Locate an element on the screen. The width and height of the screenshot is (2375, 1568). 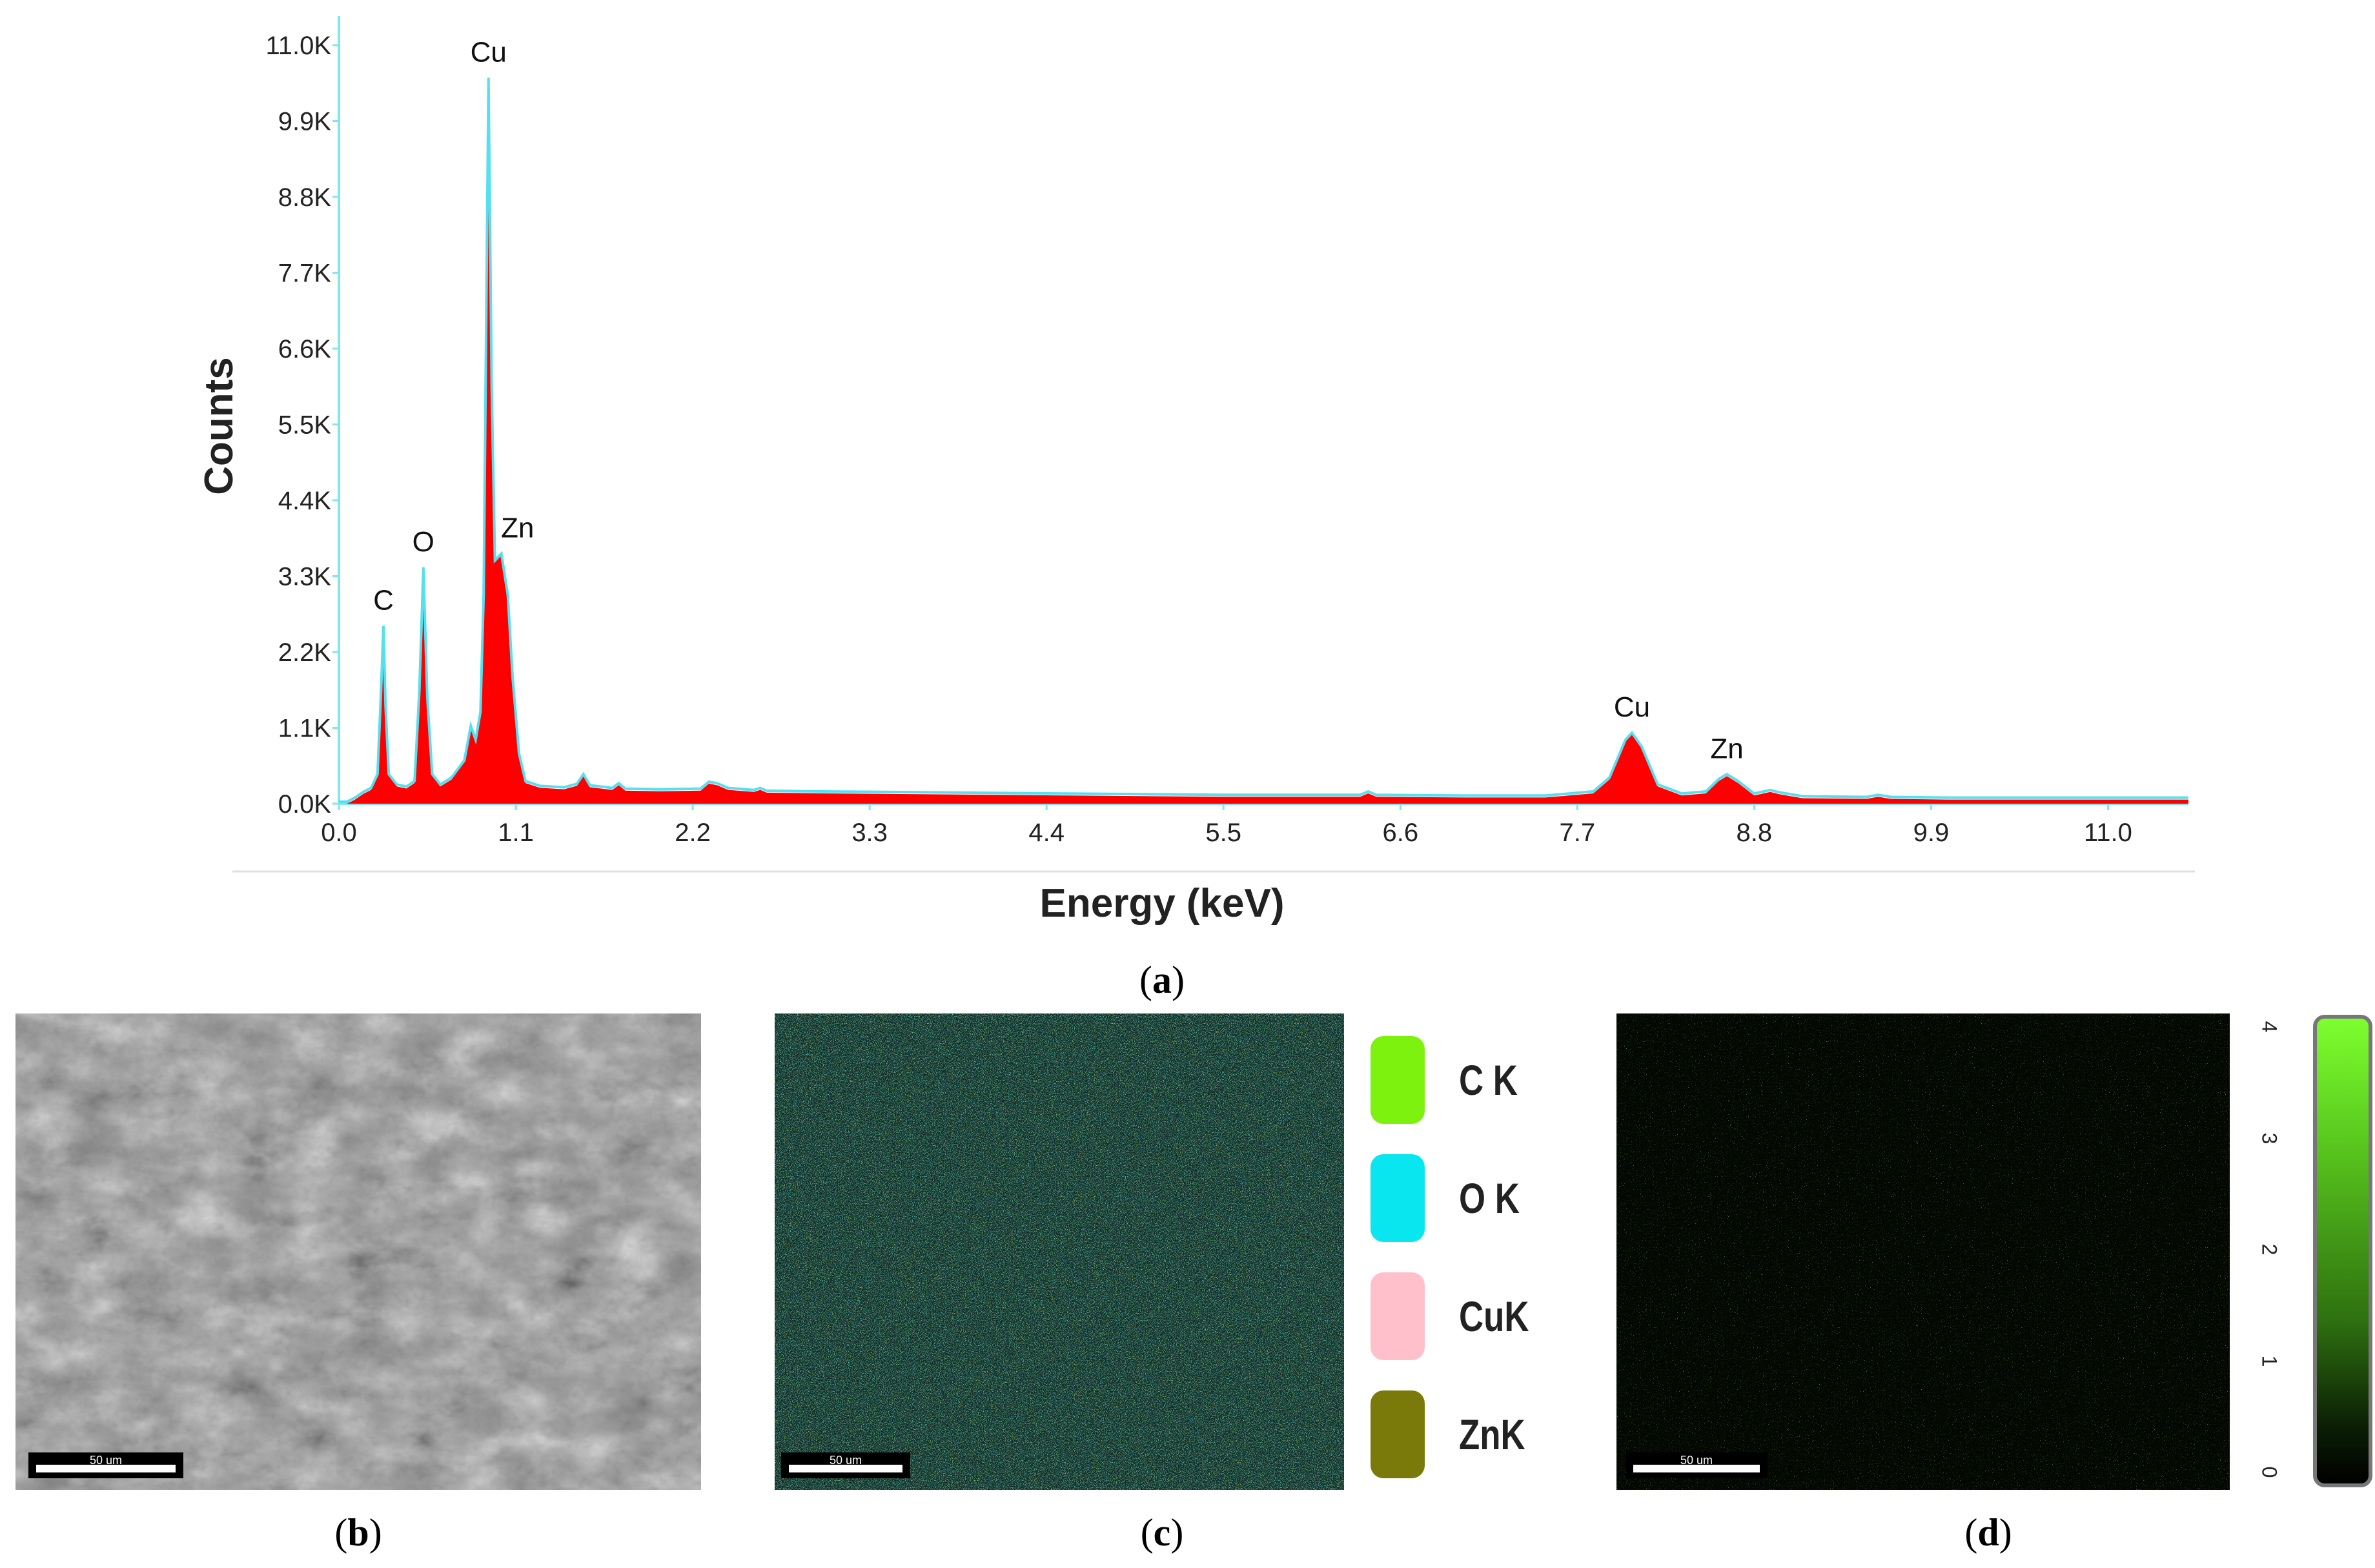
y-tick-label: 8.8K is located at coordinates (305, 197).